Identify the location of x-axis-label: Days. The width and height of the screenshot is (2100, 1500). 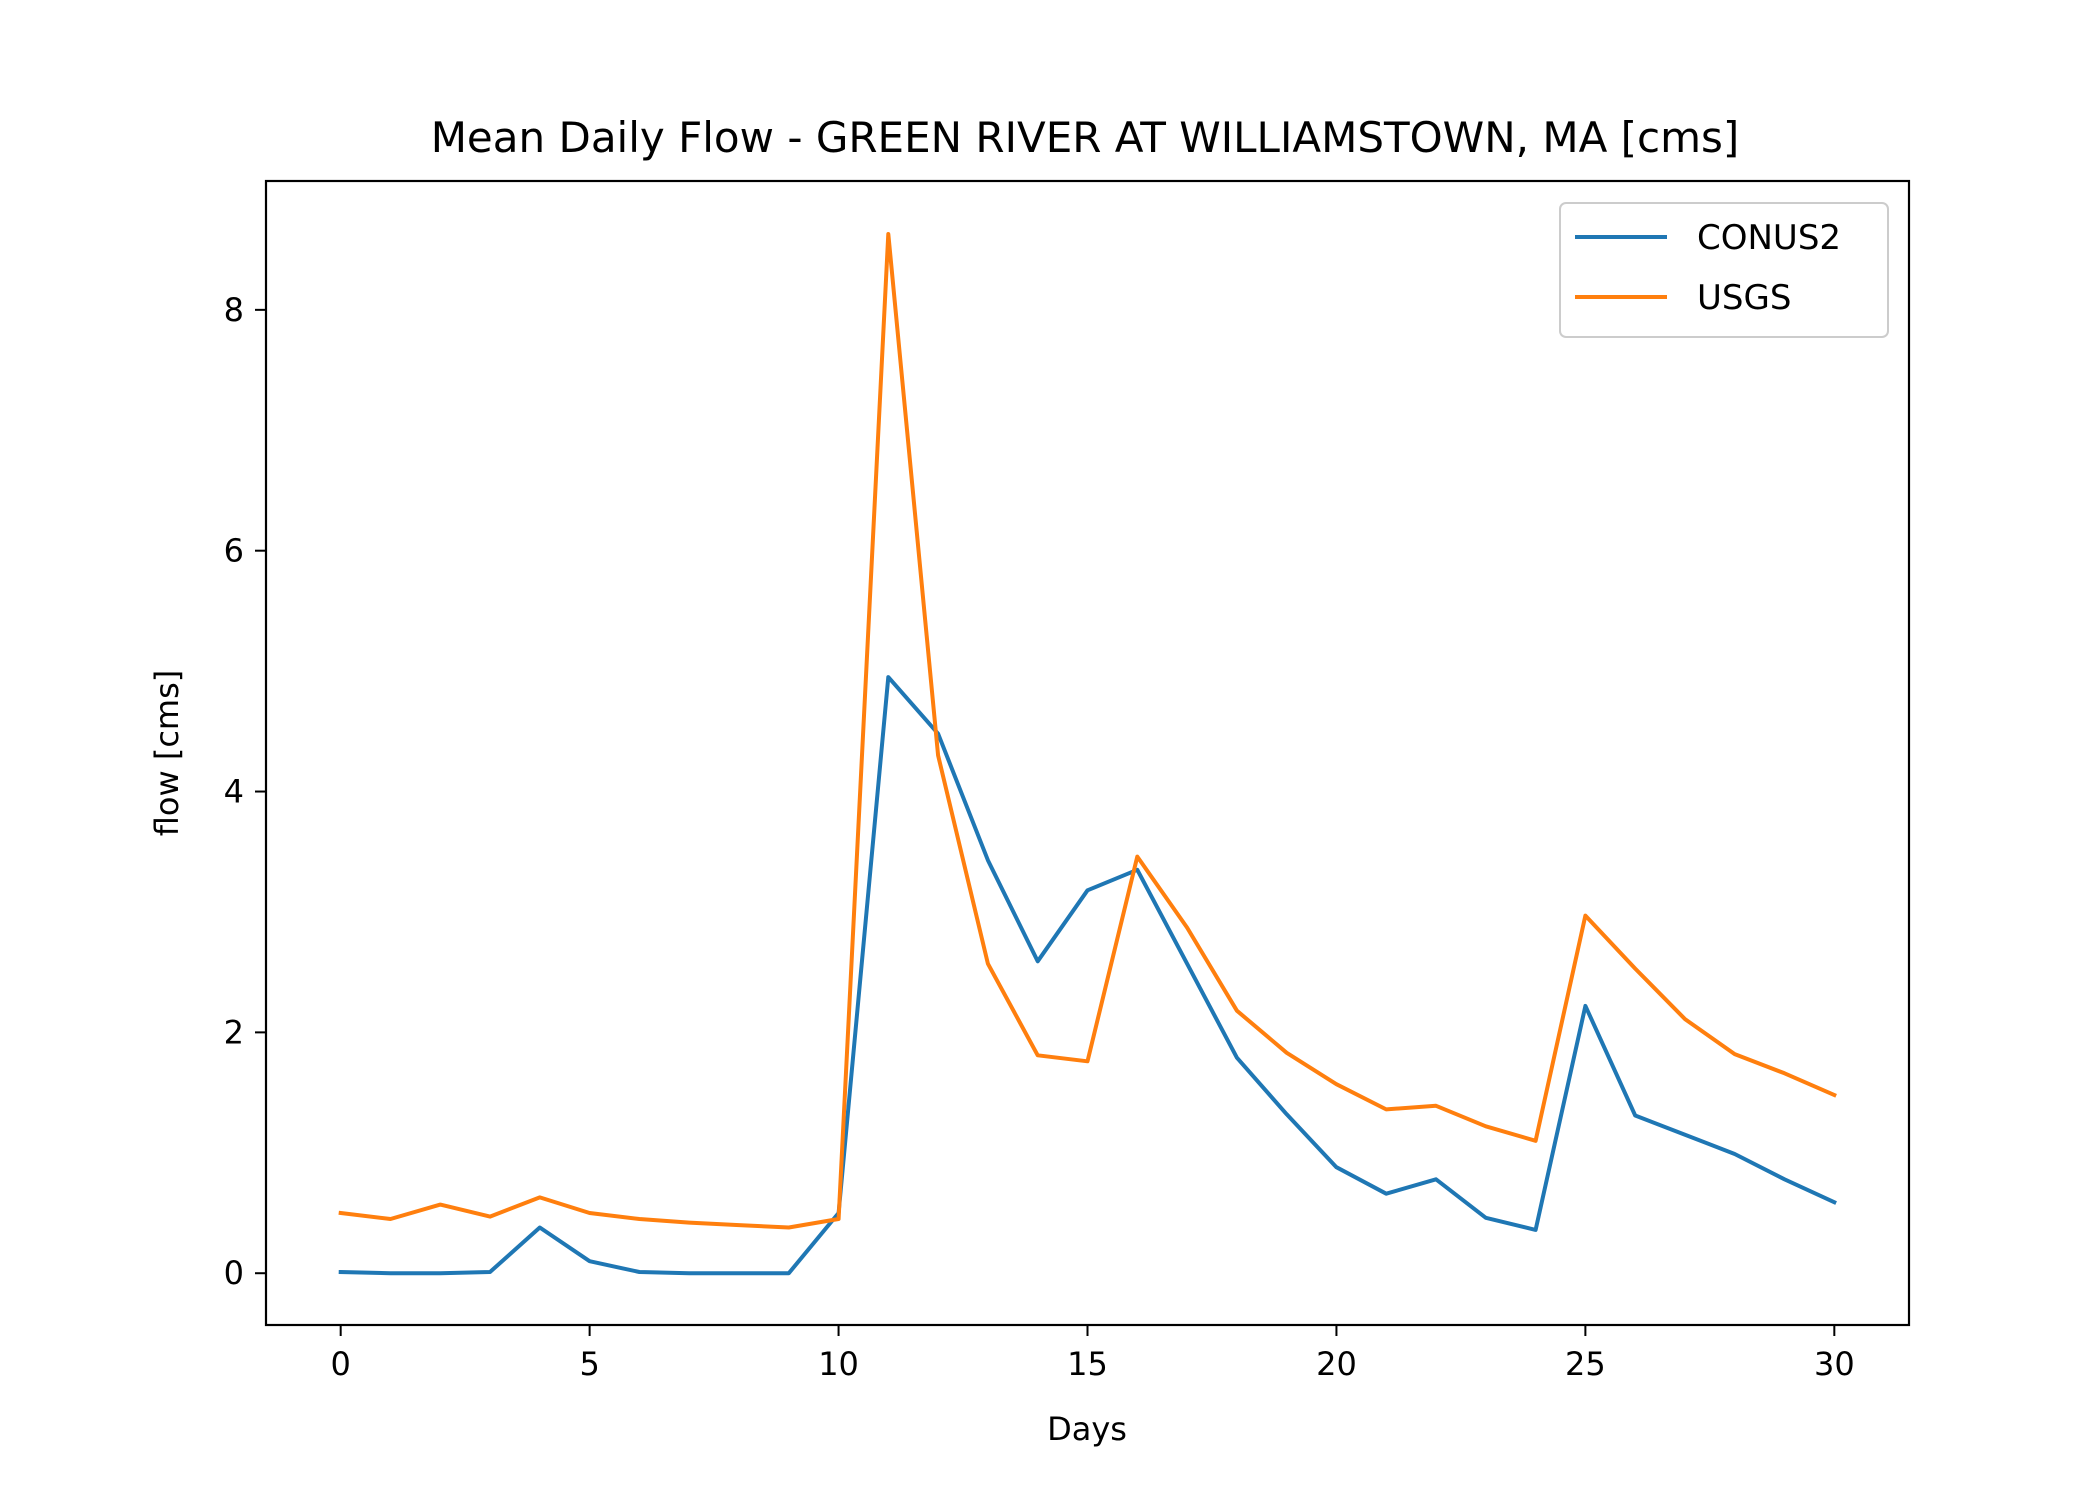
(1087, 1429).